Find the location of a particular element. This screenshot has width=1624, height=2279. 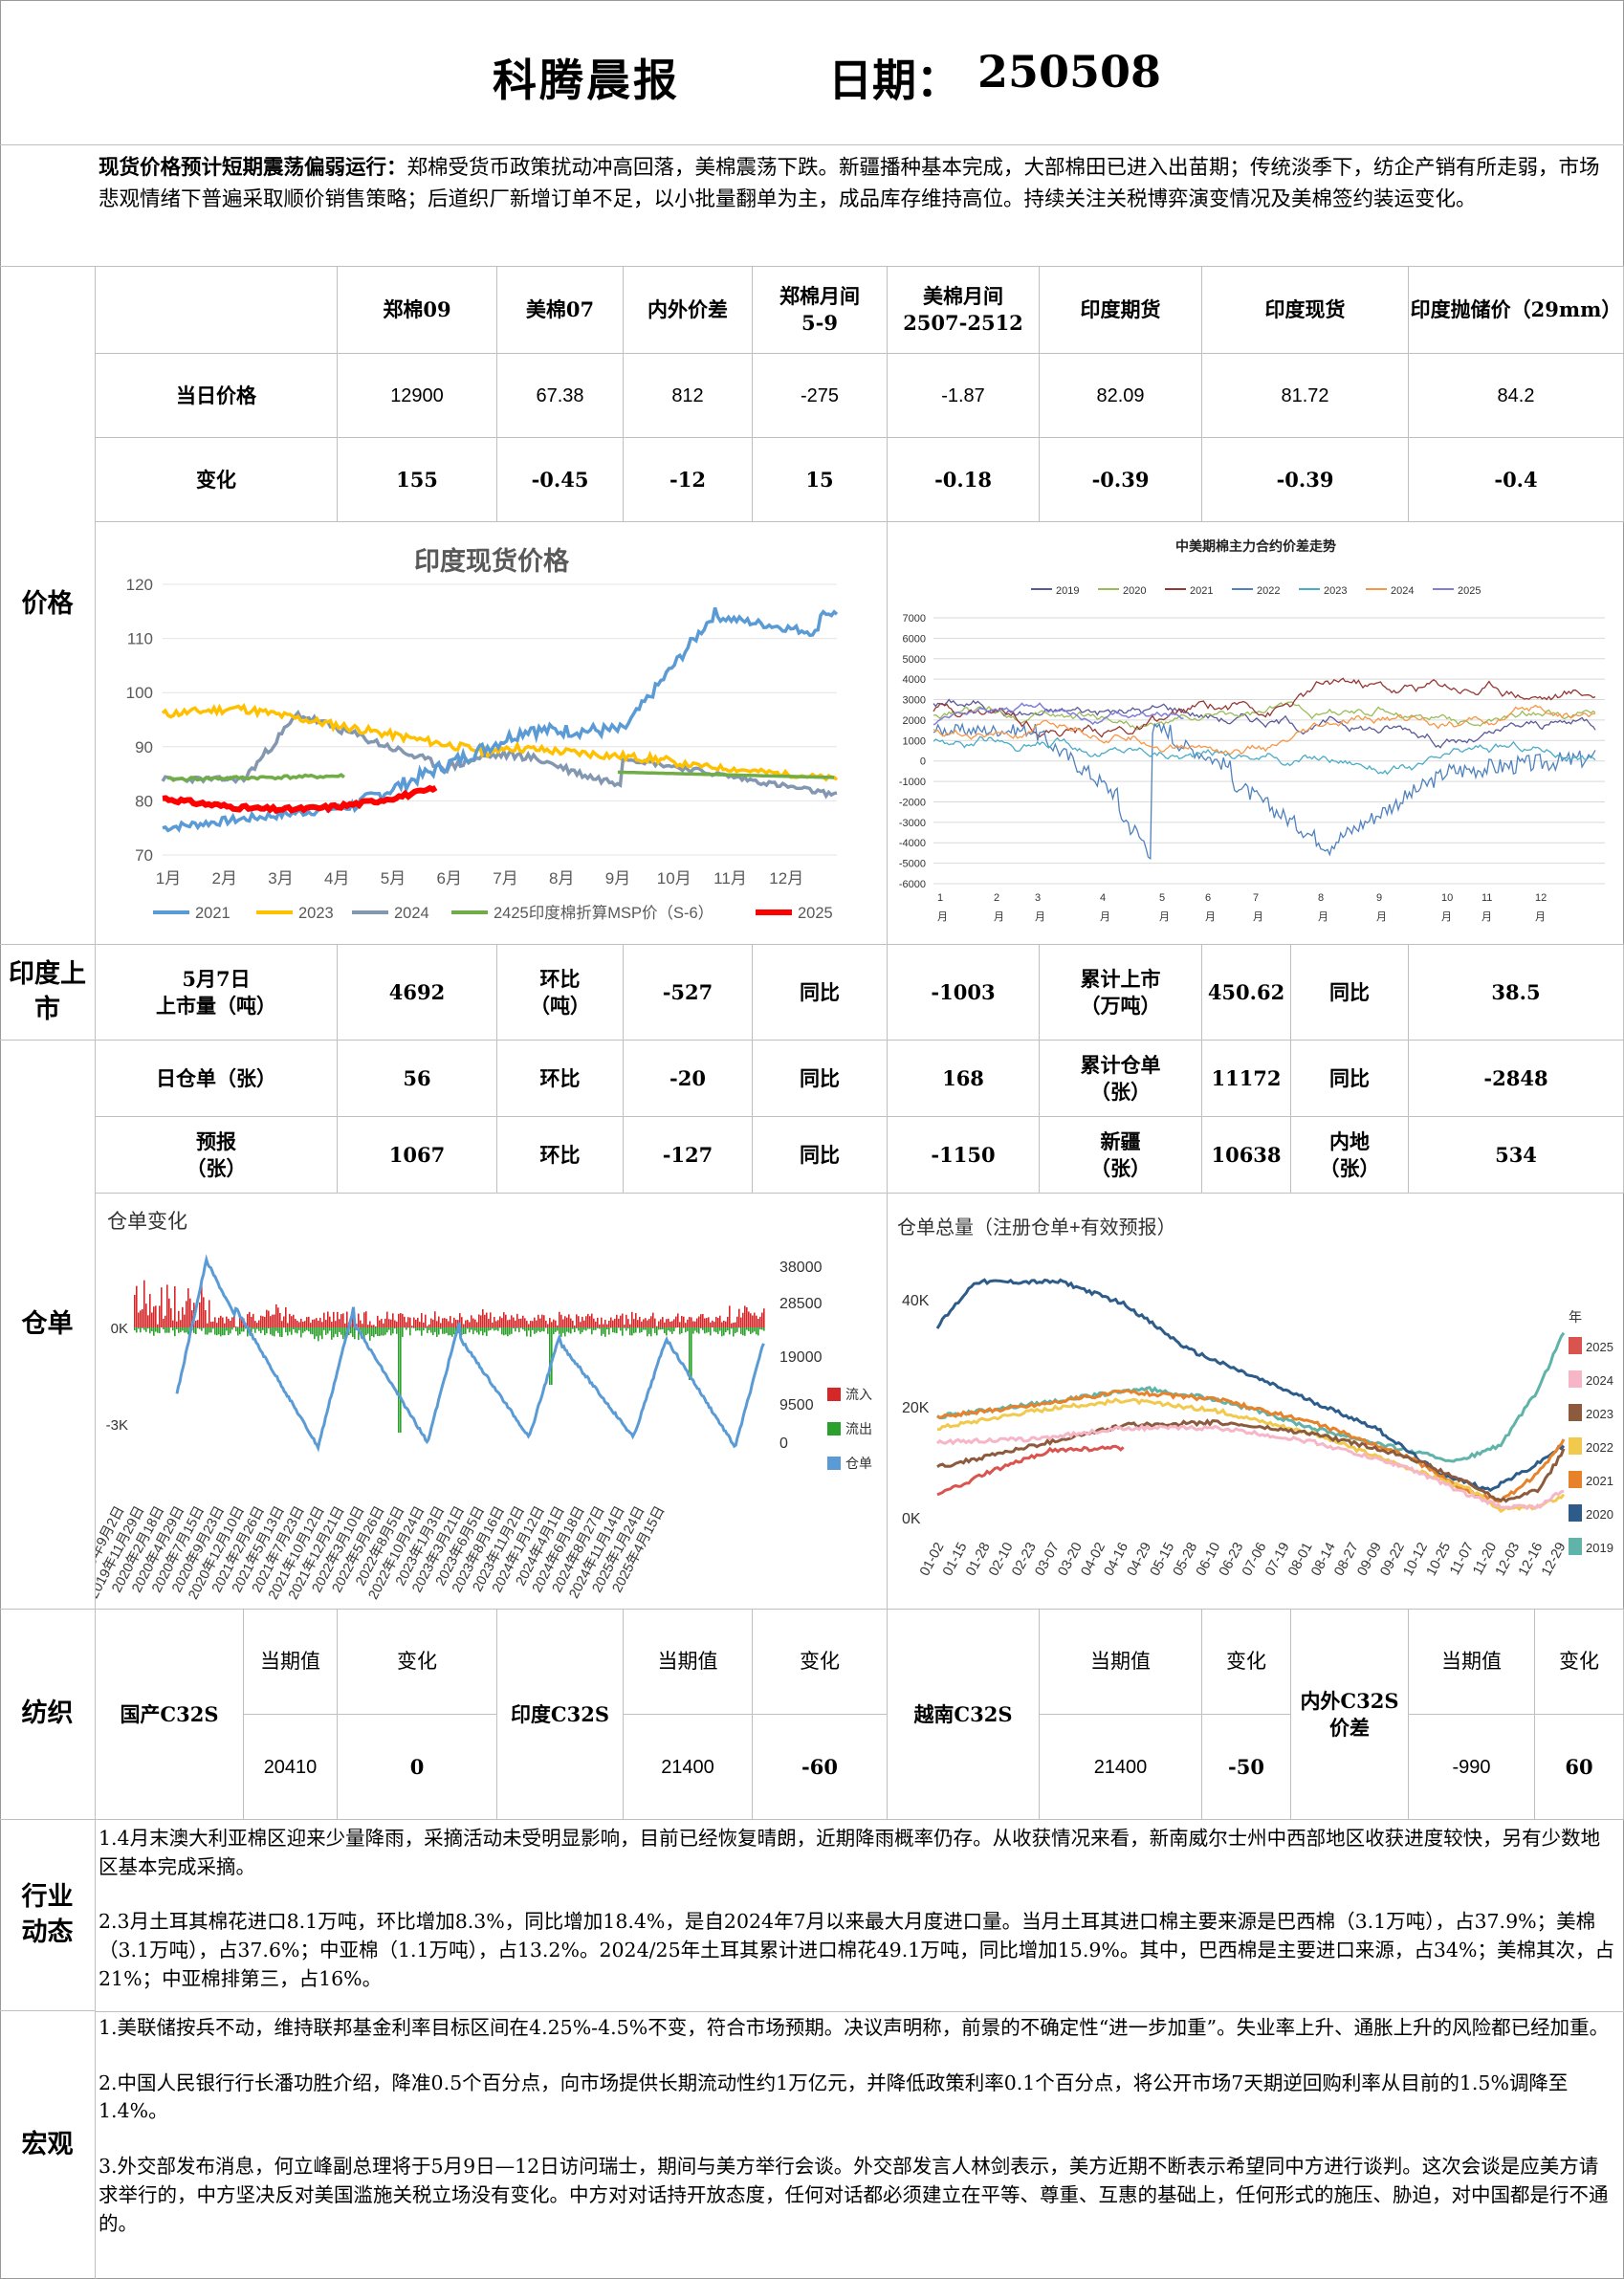

x-tick-label: 4月 is located at coordinates (337, 878).